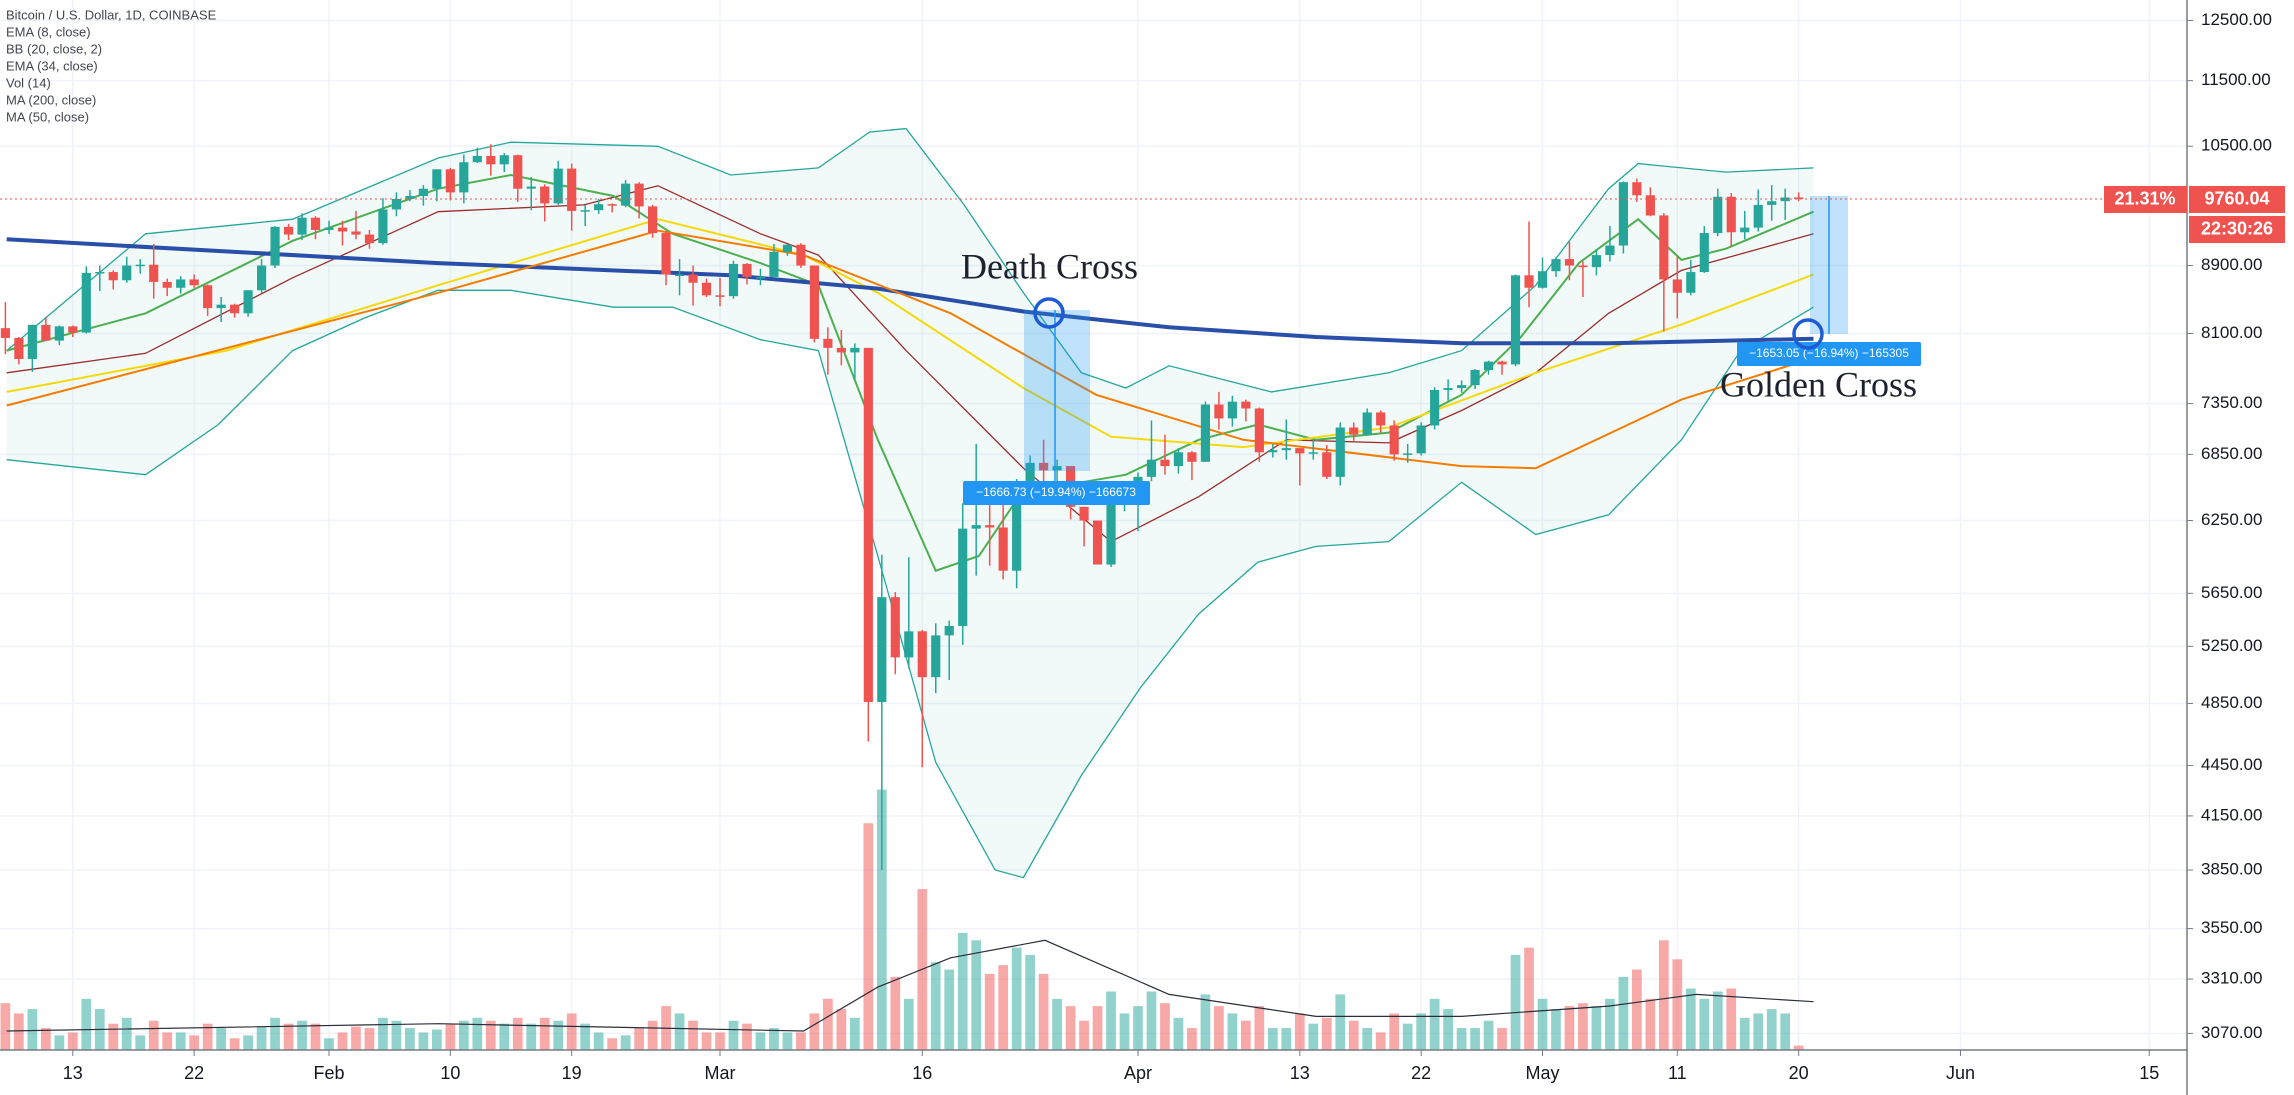  Describe the element at coordinates (1542, 1073) in the screenshot. I see `x-tick-label: May` at that location.